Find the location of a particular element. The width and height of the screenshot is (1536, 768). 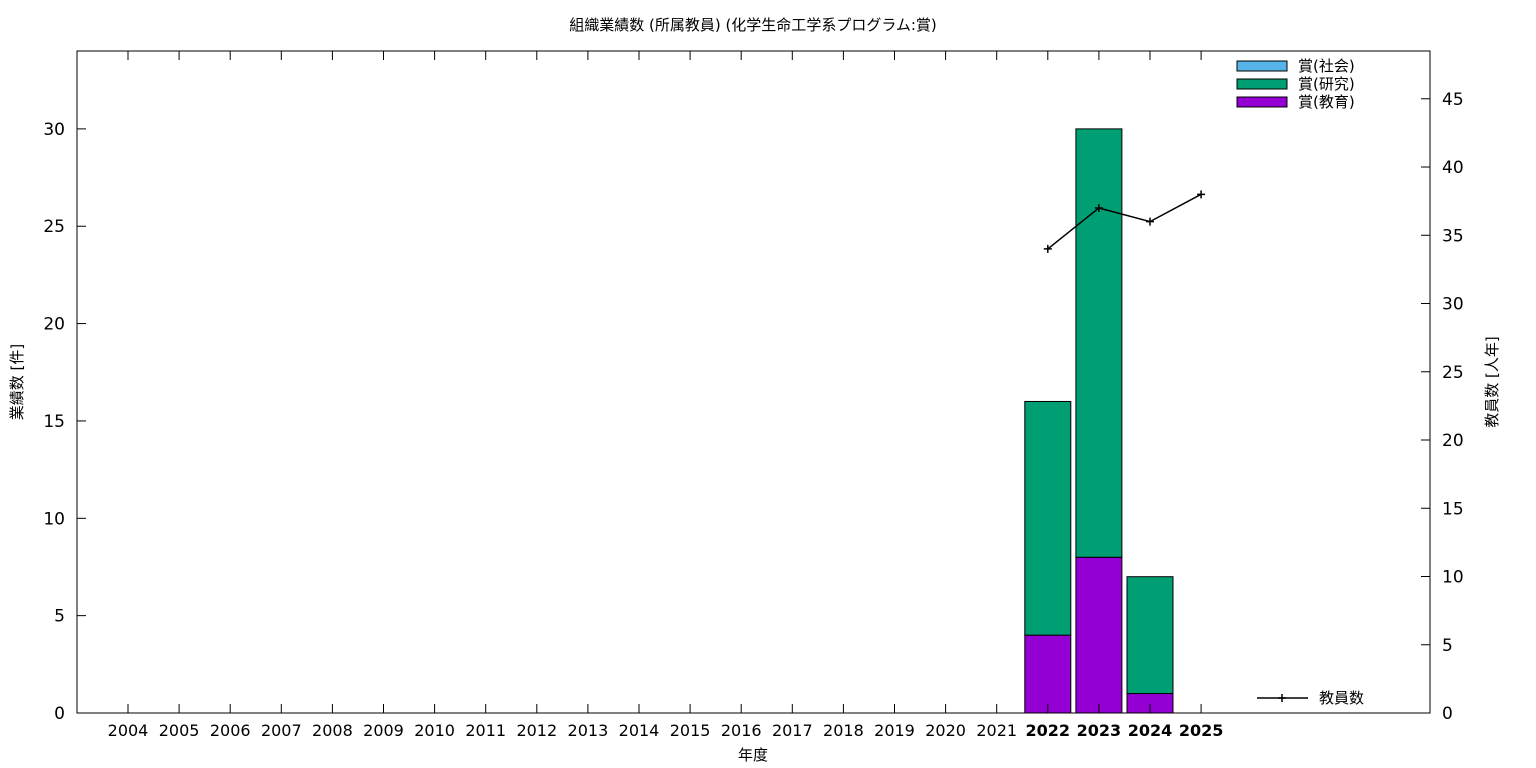

x-tick-label: 2015 is located at coordinates (690, 730).